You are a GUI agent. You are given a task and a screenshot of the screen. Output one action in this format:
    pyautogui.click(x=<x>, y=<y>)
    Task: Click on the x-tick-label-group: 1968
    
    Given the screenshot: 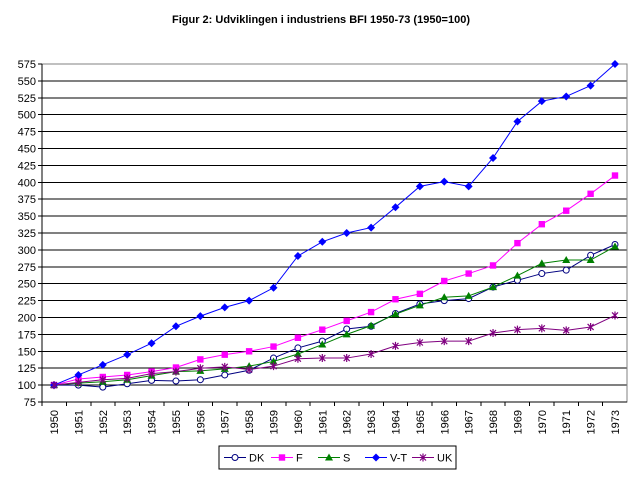 What is the action you would take?
    pyautogui.click(x=494, y=422)
    